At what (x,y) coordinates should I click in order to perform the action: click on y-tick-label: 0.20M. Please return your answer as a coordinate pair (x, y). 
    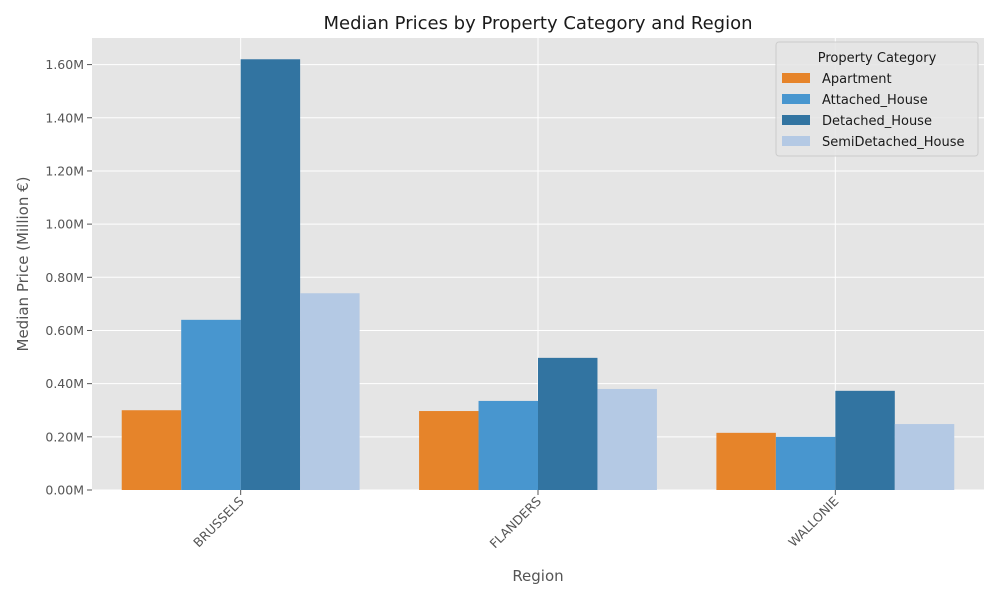
    Looking at the image, I should click on (64, 436).